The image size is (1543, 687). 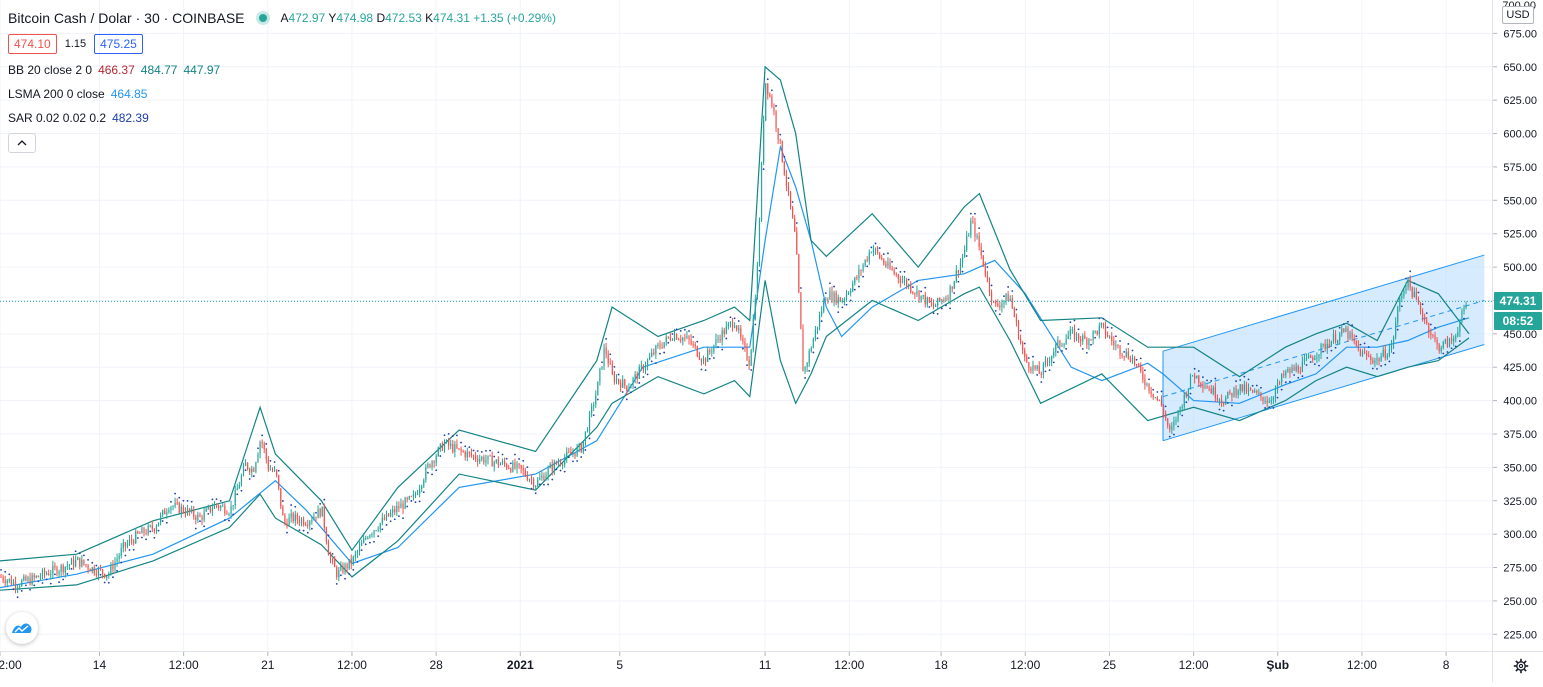 What do you see at coordinates (32, 44) in the screenshot?
I see `sell-price-button: 474.10` at bounding box center [32, 44].